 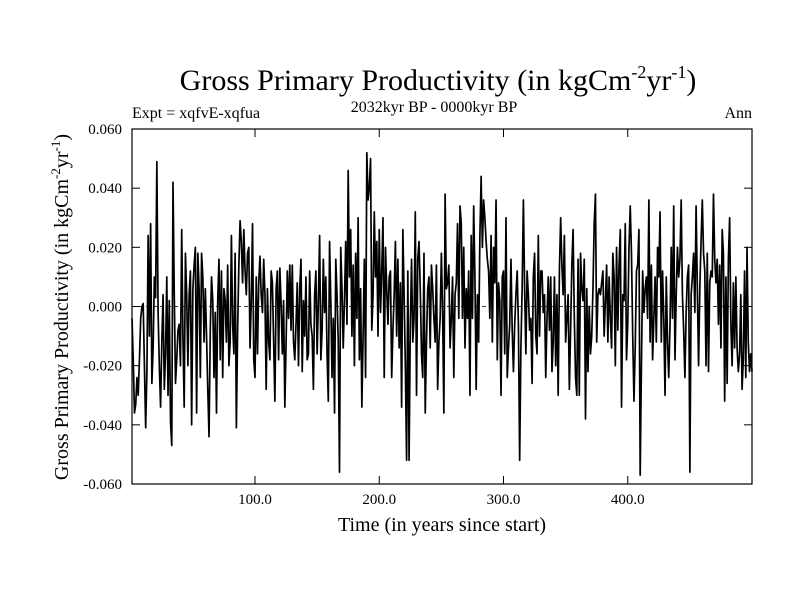 What do you see at coordinates (628, 500) in the screenshot?
I see `x-tick-label: 400.0` at bounding box center [628, 500].